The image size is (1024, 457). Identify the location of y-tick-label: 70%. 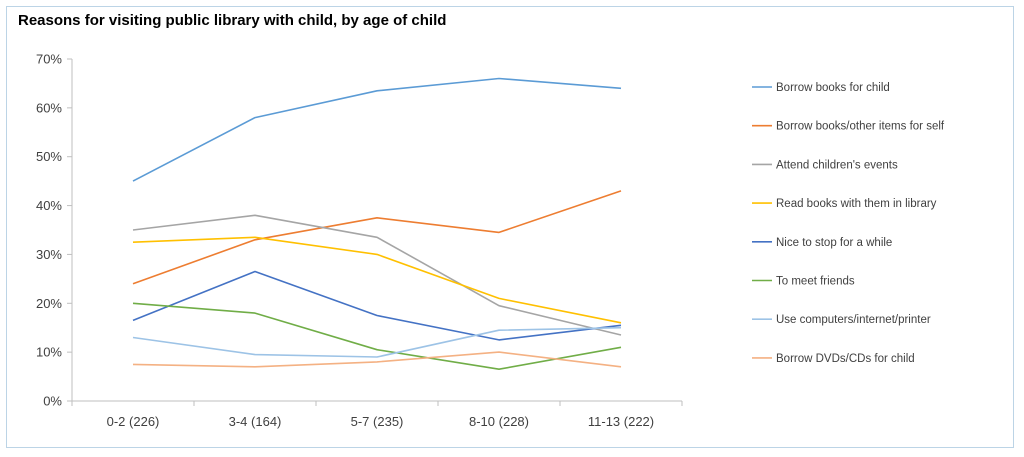
(49, 59).